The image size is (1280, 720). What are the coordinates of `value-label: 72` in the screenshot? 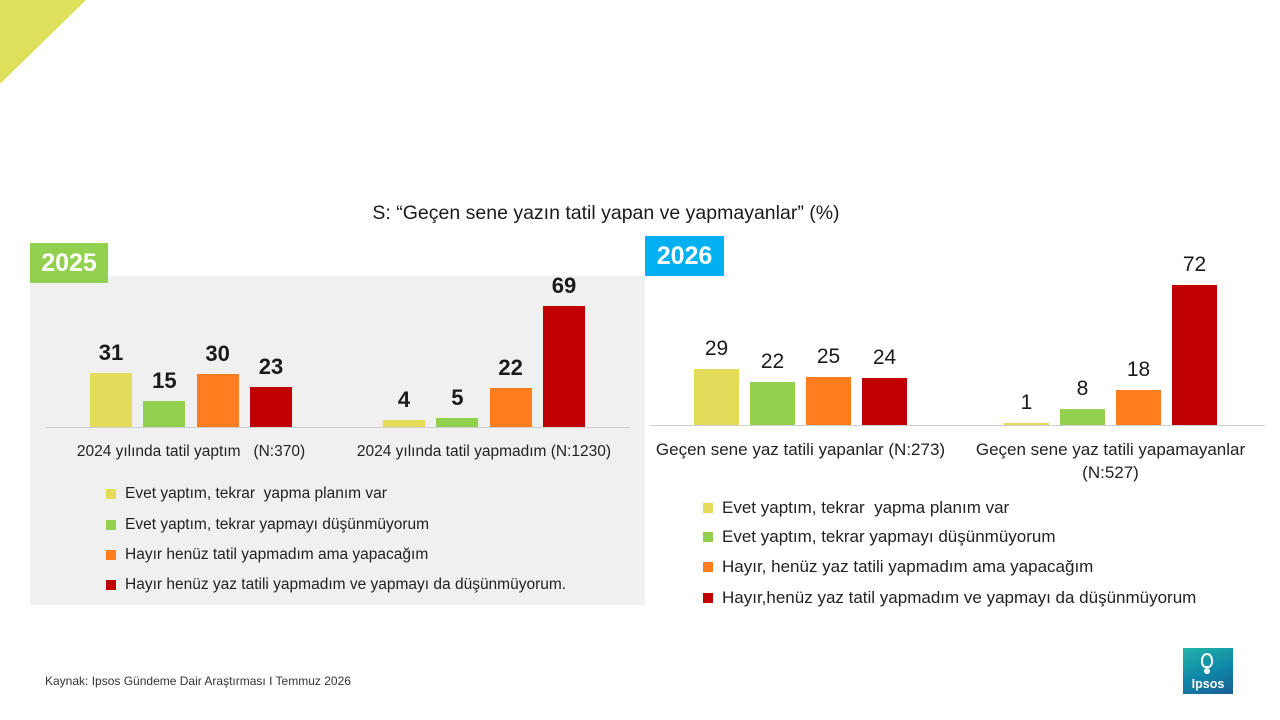 It's located at (1194, 265).